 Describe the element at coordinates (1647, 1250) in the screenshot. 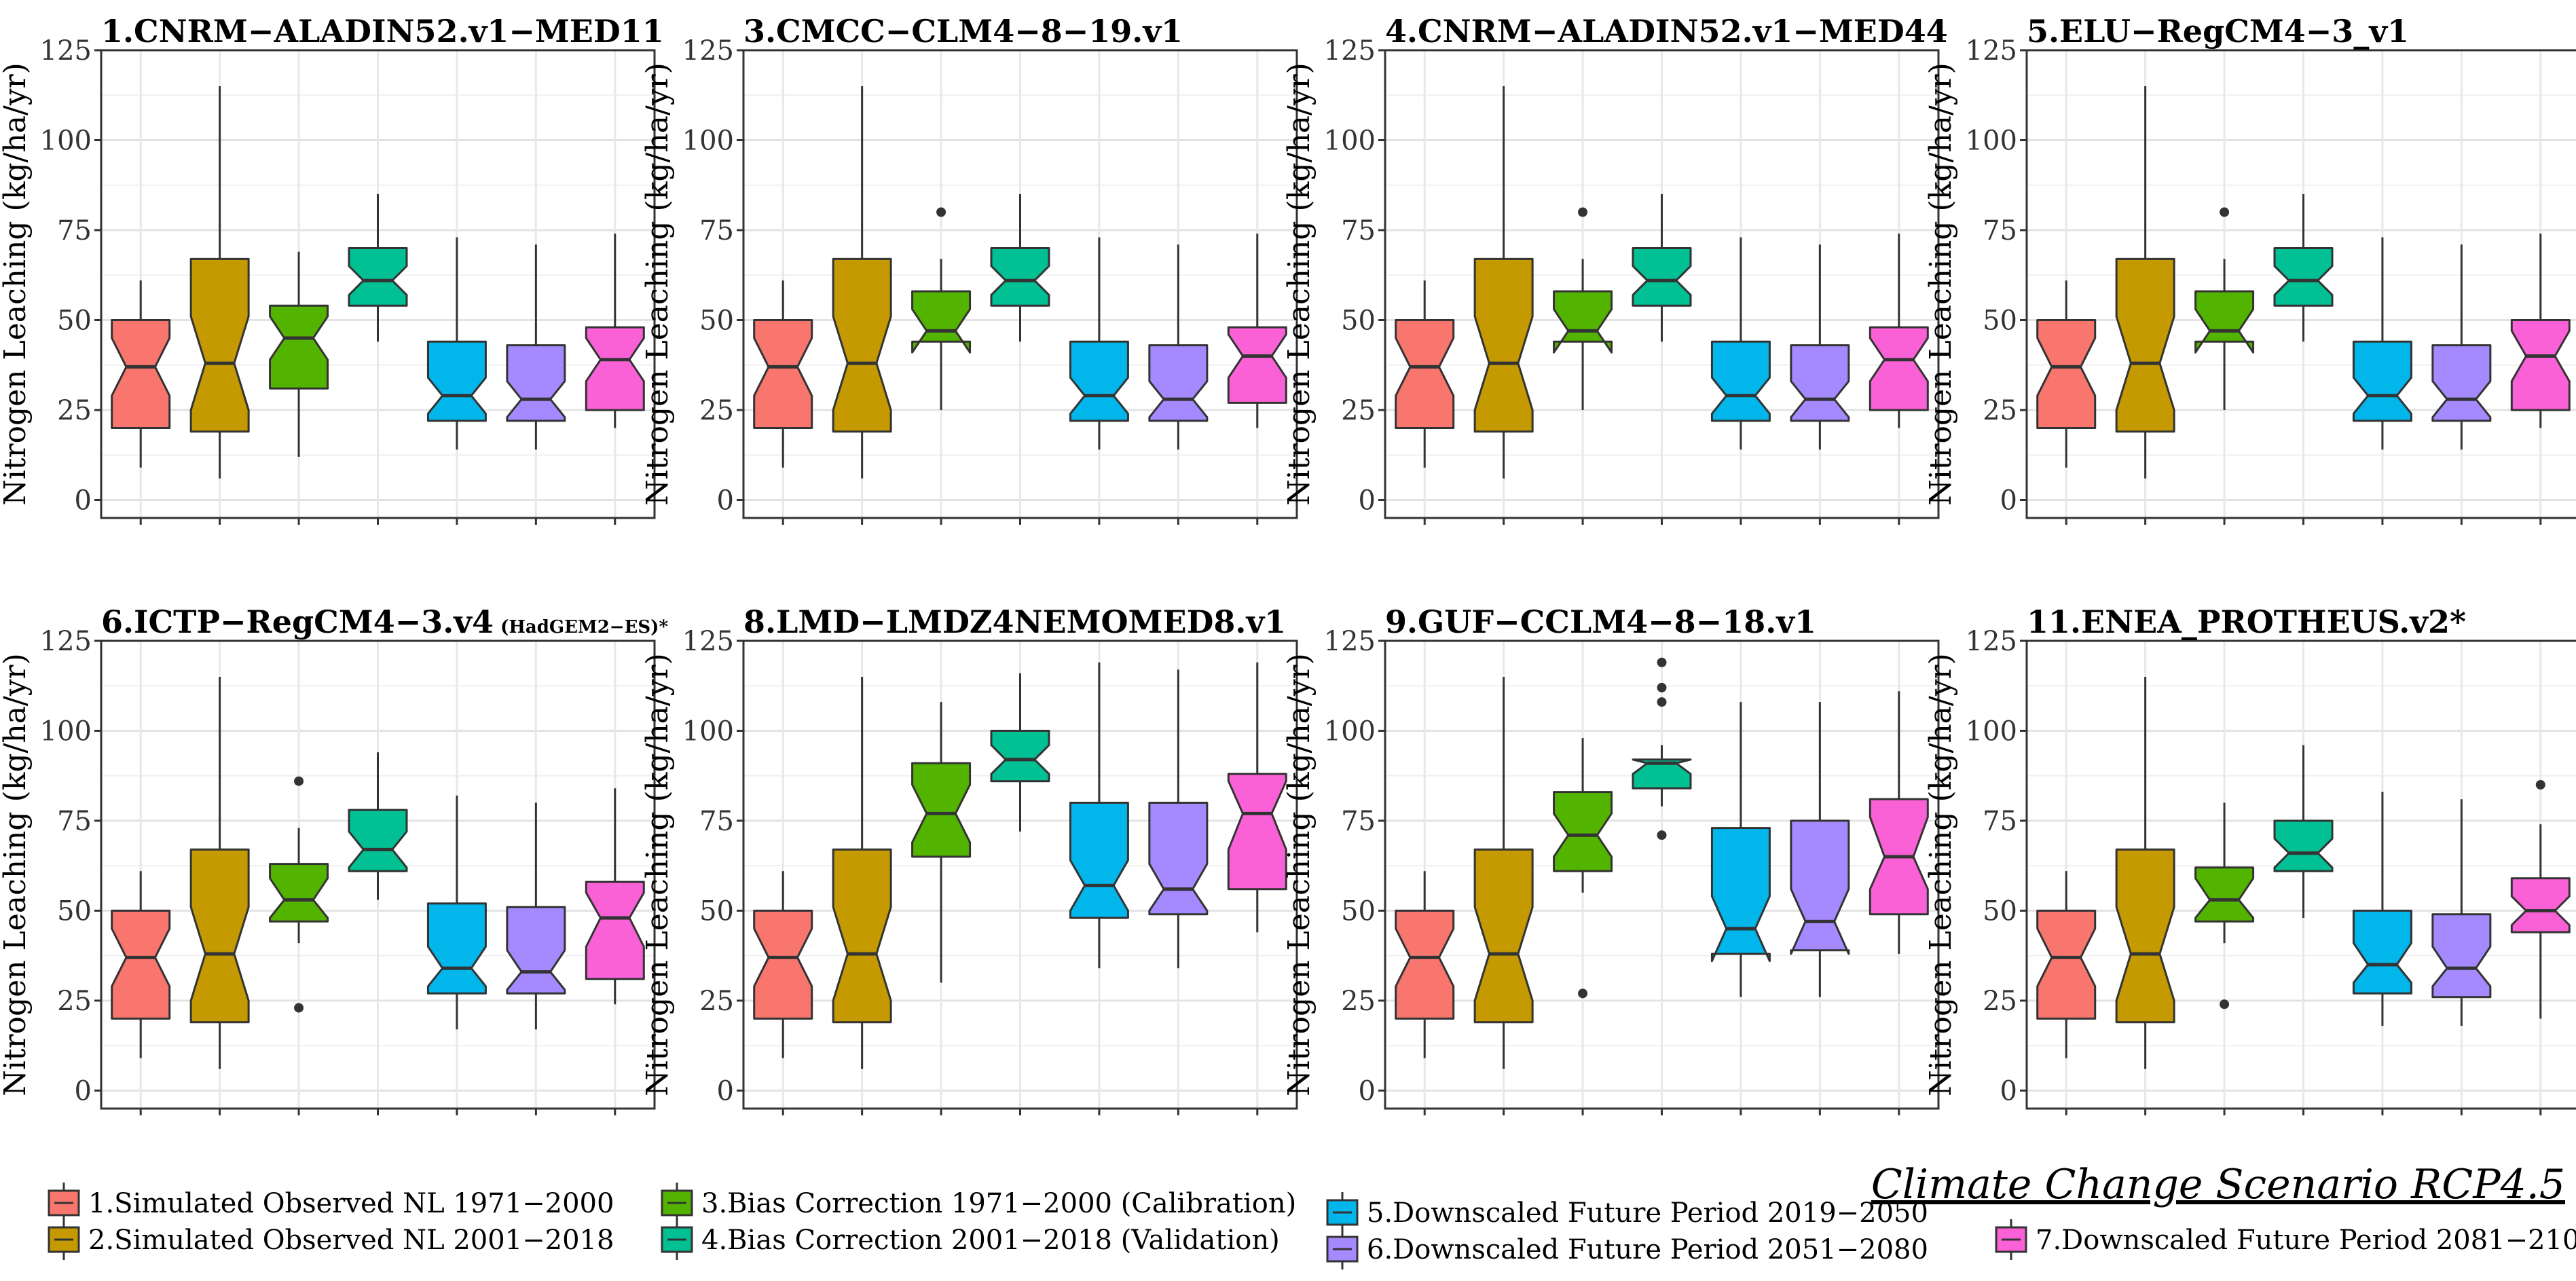

I see `legend-label: 6.Downscaled Future Period 2051−2080` at that location.